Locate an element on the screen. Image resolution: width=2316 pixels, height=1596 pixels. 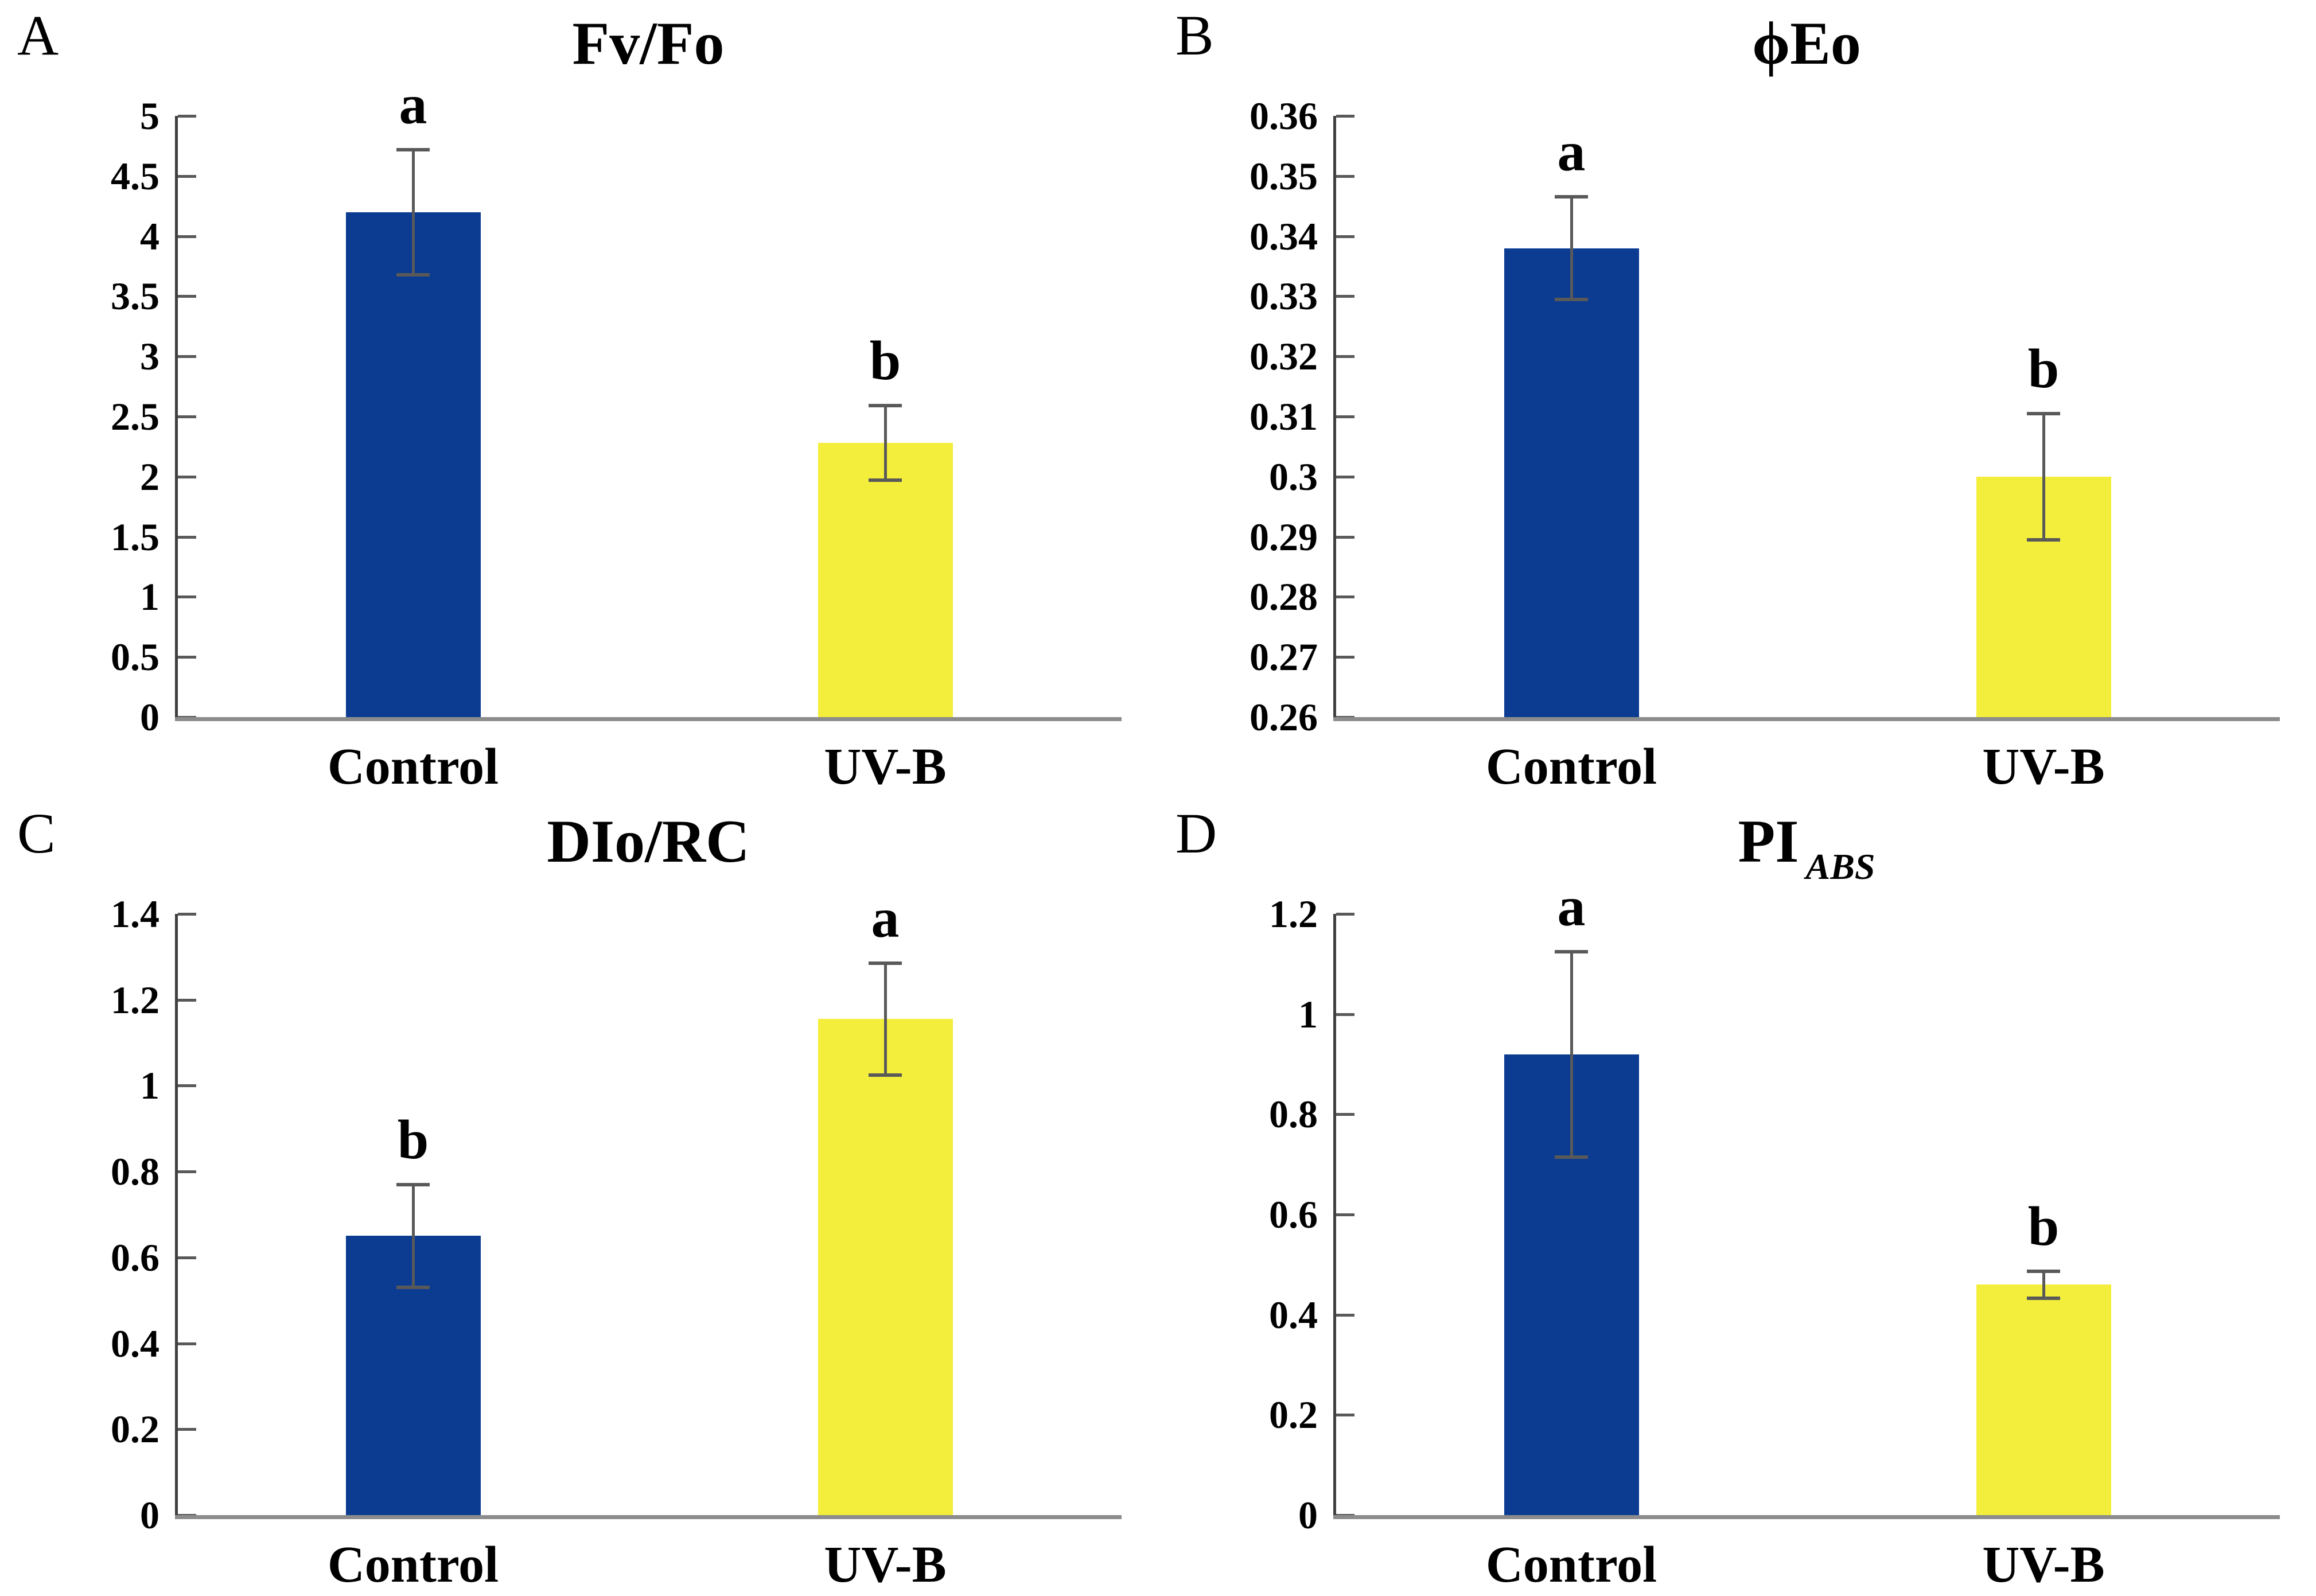
y-tick-label: 4.5 is located at coordinates (135, 176).